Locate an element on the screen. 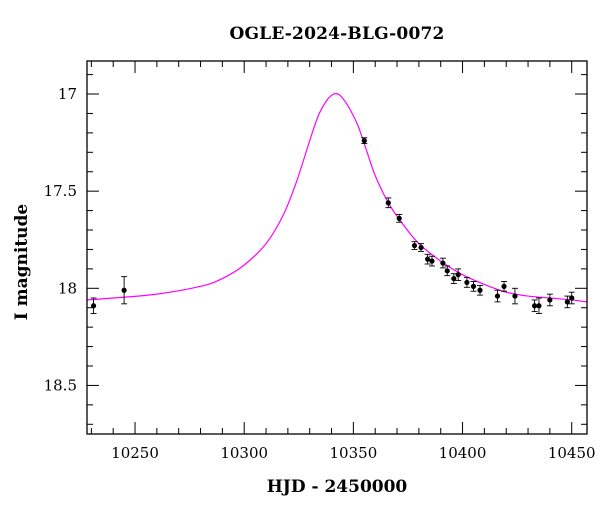 The width and height of the screenshot is (600, 512). chart-title: OGLE-2024-BLG-0072 is located at coordinates (337, 34).